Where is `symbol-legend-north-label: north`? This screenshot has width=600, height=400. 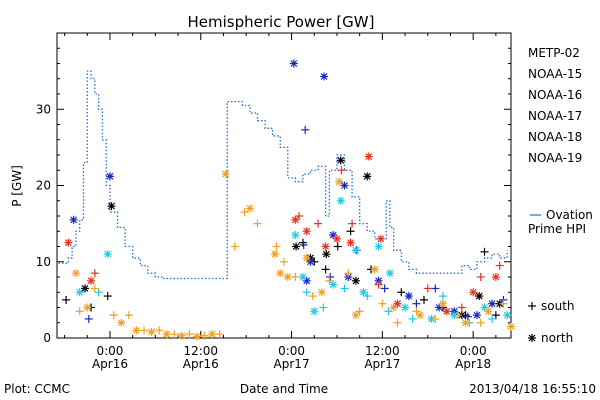
symbol-legend-north-label: north is located at coordinates (557, 338).